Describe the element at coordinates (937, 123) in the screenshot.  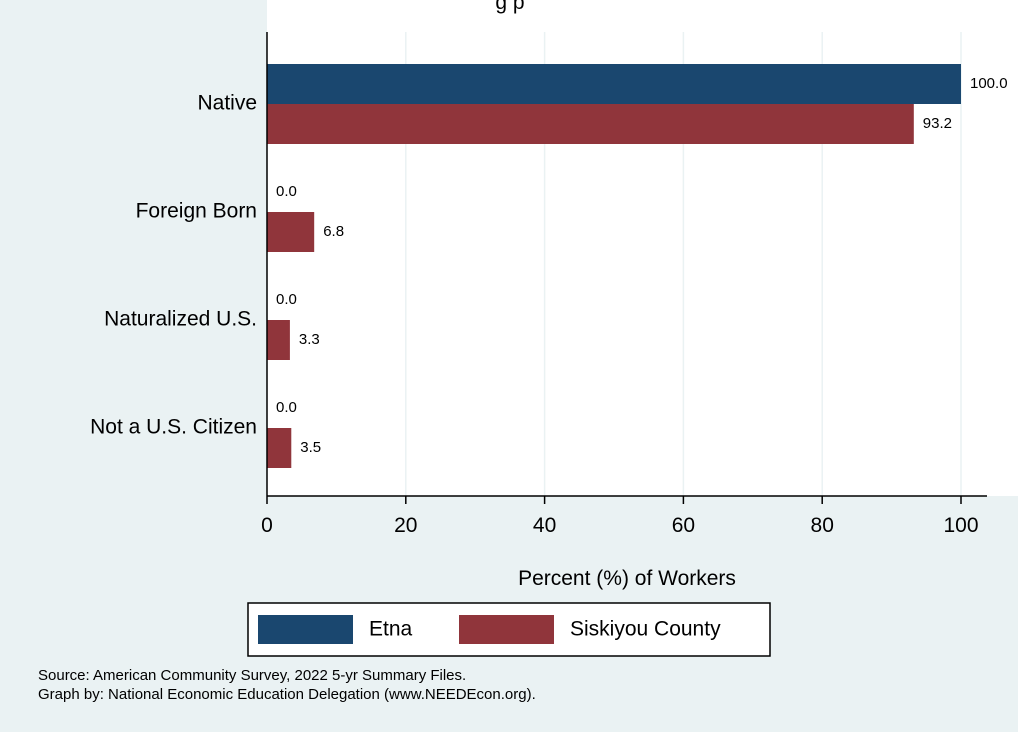
I see `bar-value-label: 93.2` at that location.